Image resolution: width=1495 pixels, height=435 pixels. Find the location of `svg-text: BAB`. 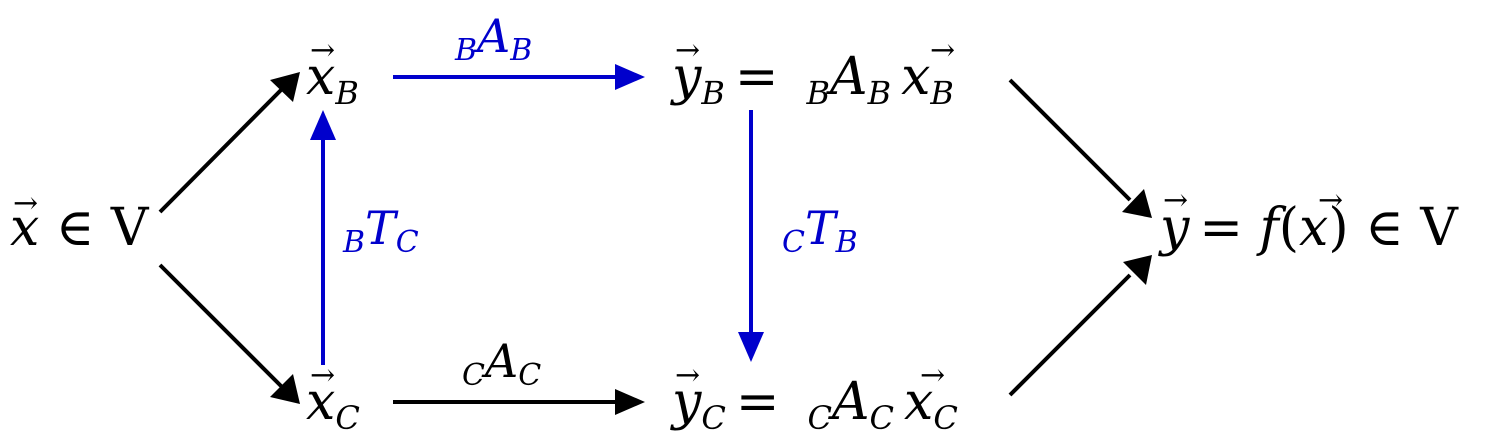

svg-text: BAB is located at coordinates (493, 38).